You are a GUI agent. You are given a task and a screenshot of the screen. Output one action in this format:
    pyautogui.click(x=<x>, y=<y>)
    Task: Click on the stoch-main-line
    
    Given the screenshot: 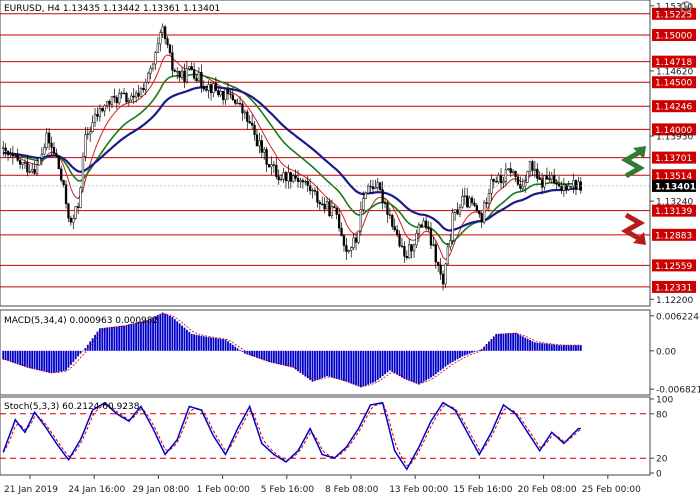 What is the action you would take?
    pyautogui.click(x=291, y=436)
    